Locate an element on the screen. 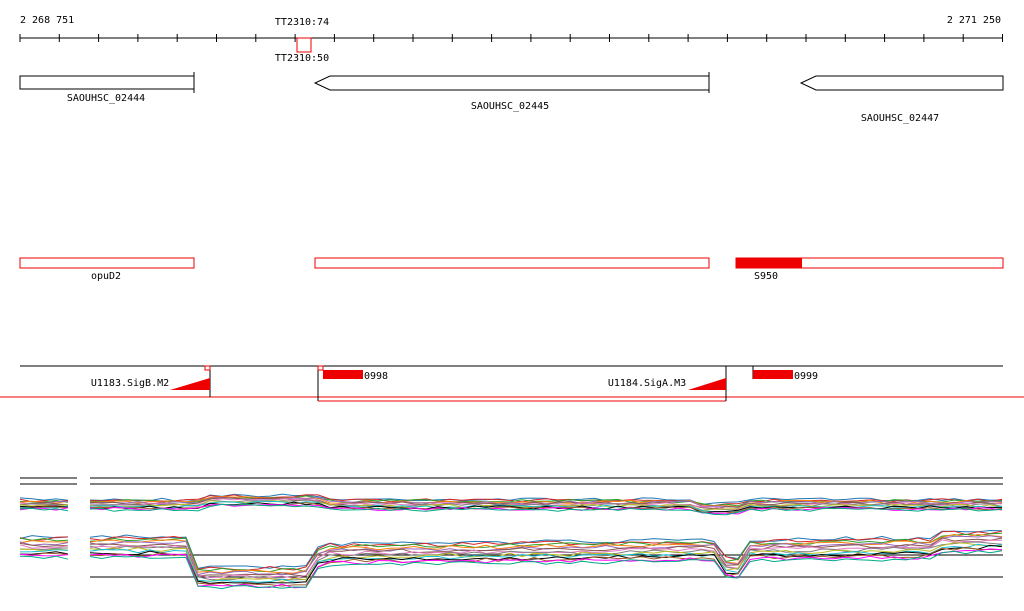 The width and height of the screenshot is (1024, 611). ruler-start: 2 268 751 is located at coordinates (47, 20).